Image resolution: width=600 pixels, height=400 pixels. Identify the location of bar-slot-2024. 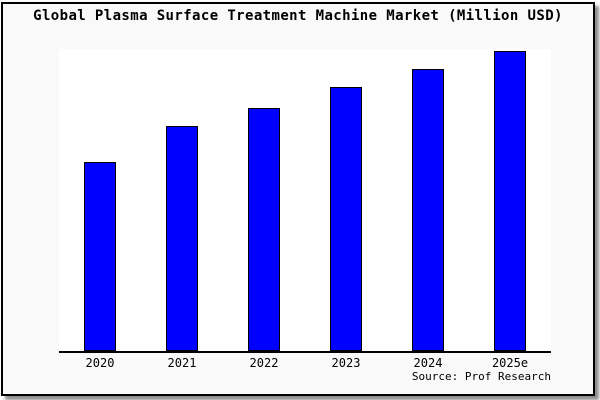
(428, 200).